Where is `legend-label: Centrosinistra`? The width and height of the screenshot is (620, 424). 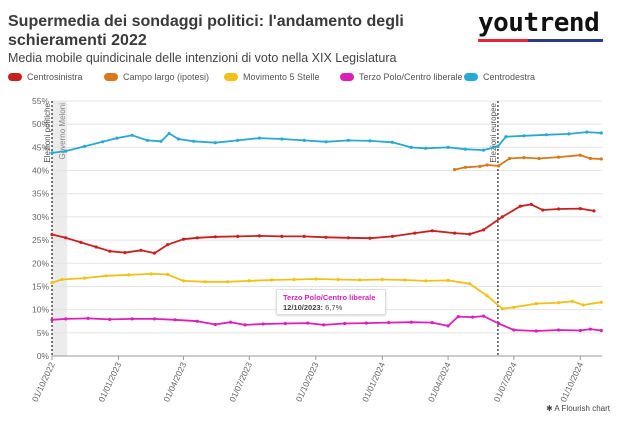 legend-label: Centrosinistra is located at coordinates (55, 77).